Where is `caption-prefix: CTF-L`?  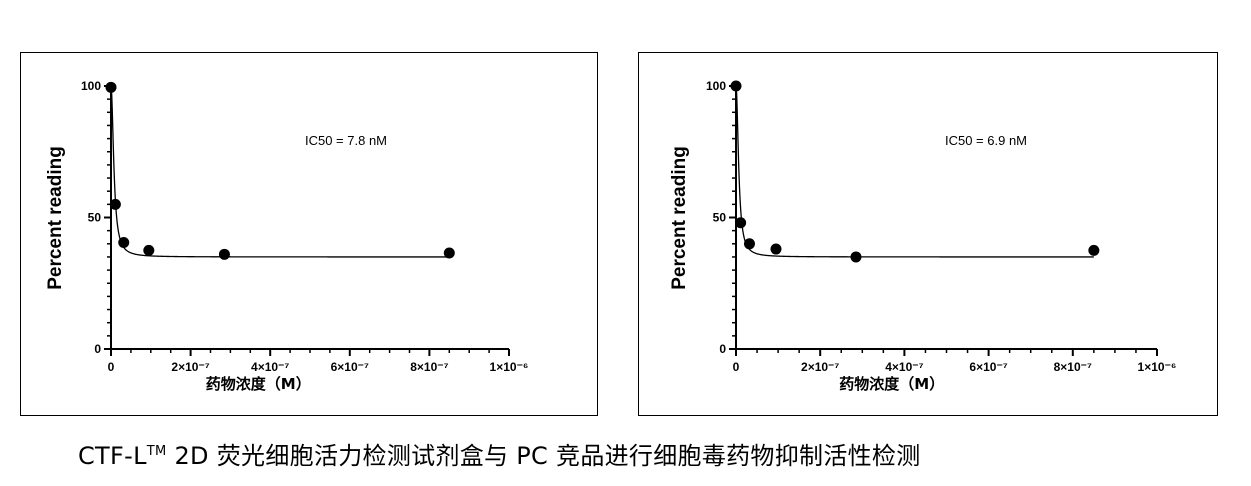 caption-prefix: CTF-L is located at coordinates (112, 456).